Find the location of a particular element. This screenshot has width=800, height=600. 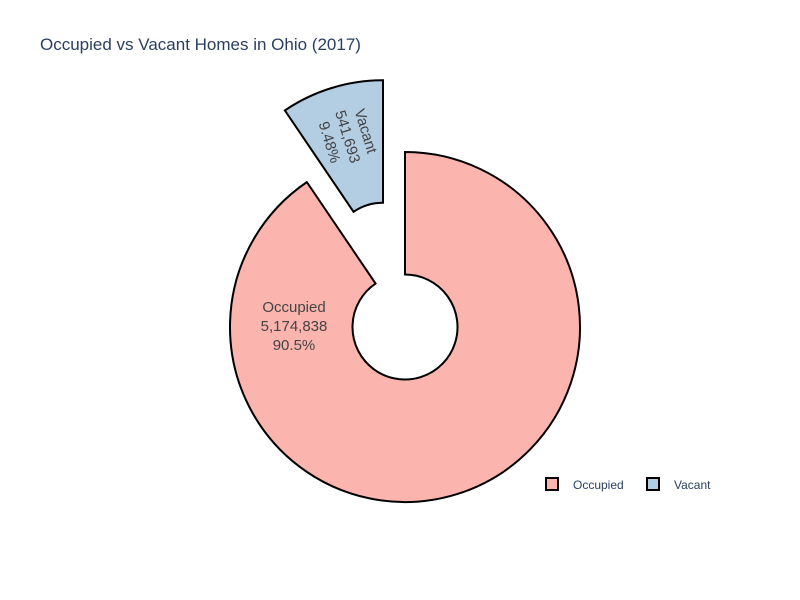

legend-item-vacant: Vacant is located at coordinates (678, 484).